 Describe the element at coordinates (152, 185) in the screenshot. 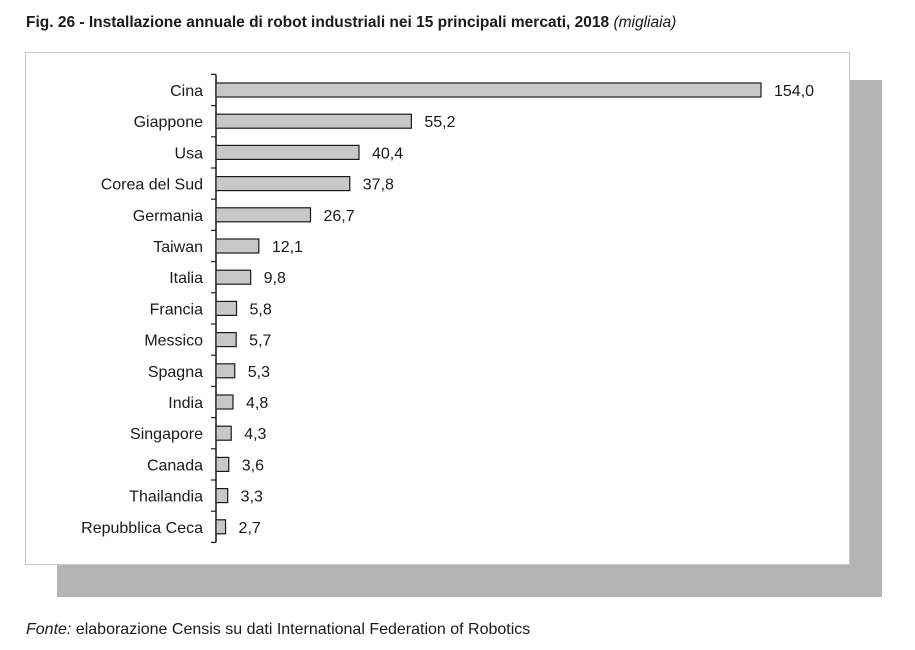

I see `category-label: Corea del Sud` at that location.